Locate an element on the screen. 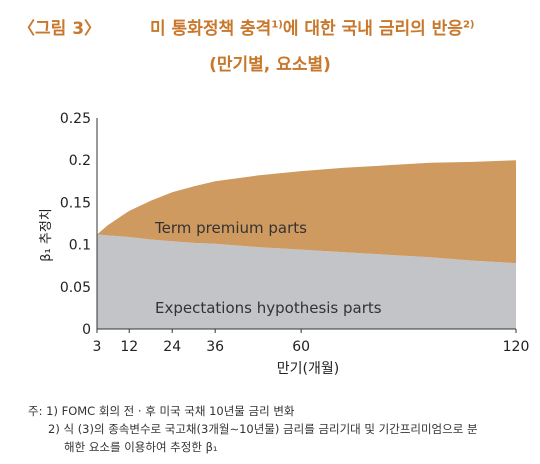 The width and height of the screenshot is (540, 464). series-label-expectations: Expectations hypothesis parts is located at coordinates (268, 308).